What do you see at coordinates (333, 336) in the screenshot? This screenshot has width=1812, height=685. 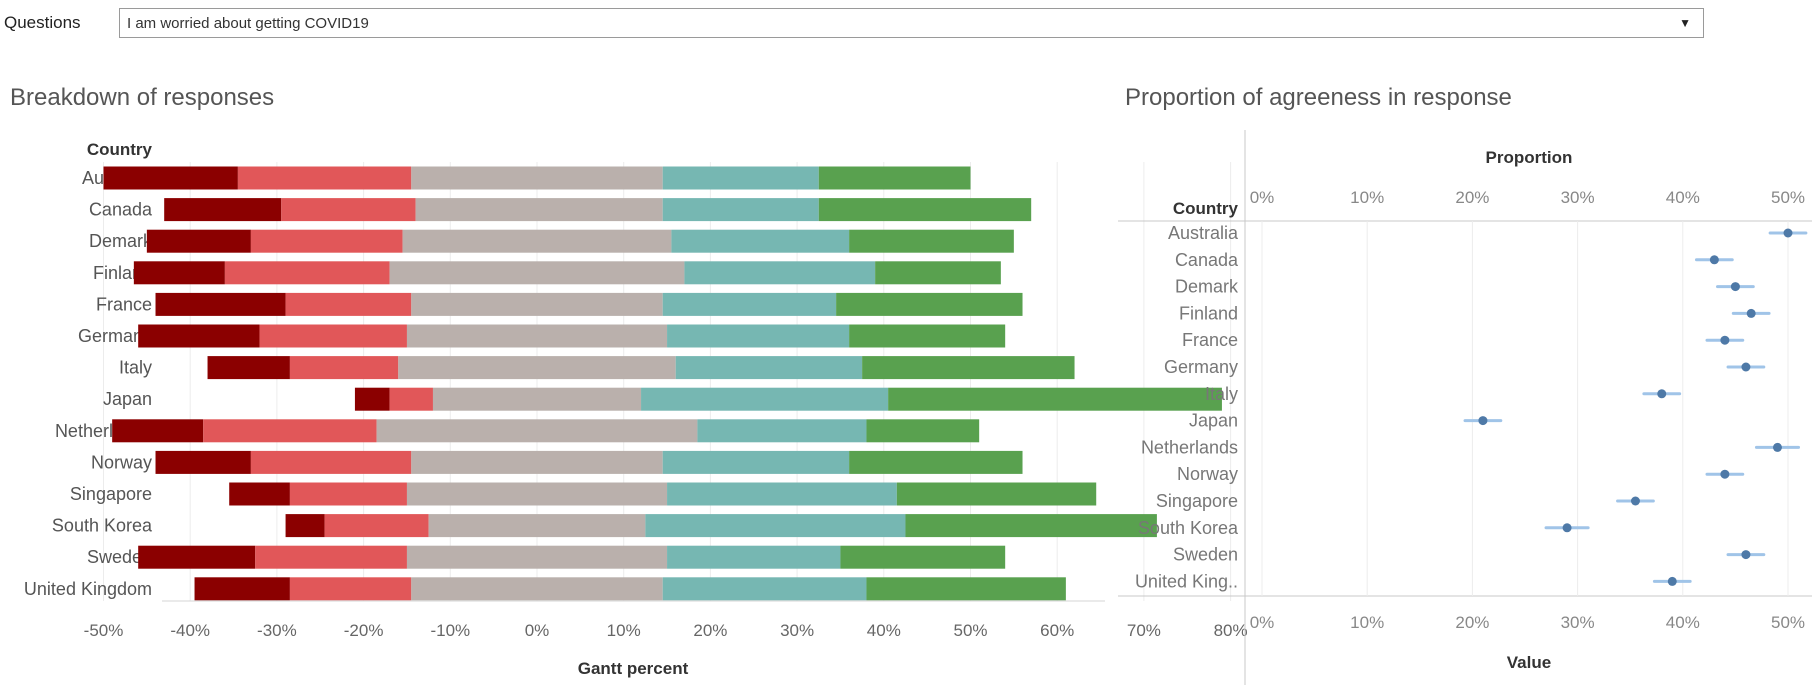 I see `bar-germany-disagree` at bounding box center [333, 336].